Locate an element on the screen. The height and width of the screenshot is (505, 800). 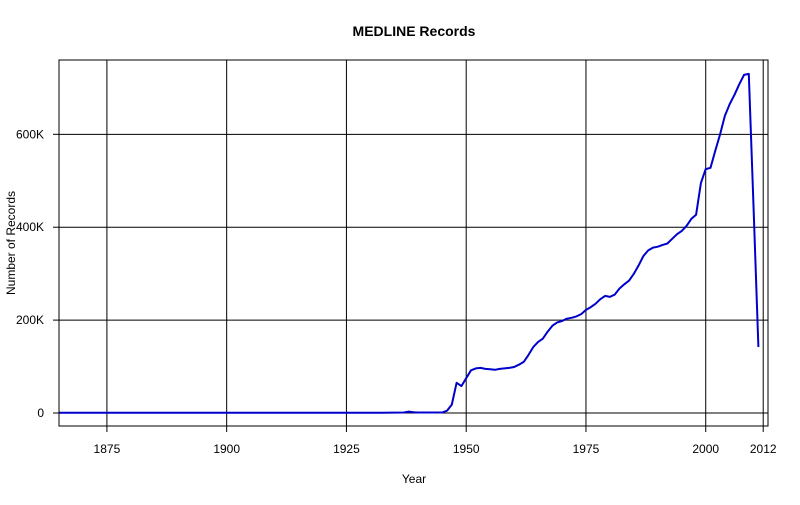
chart-title: MEDLINE Records is located at coordinates (414, 31).